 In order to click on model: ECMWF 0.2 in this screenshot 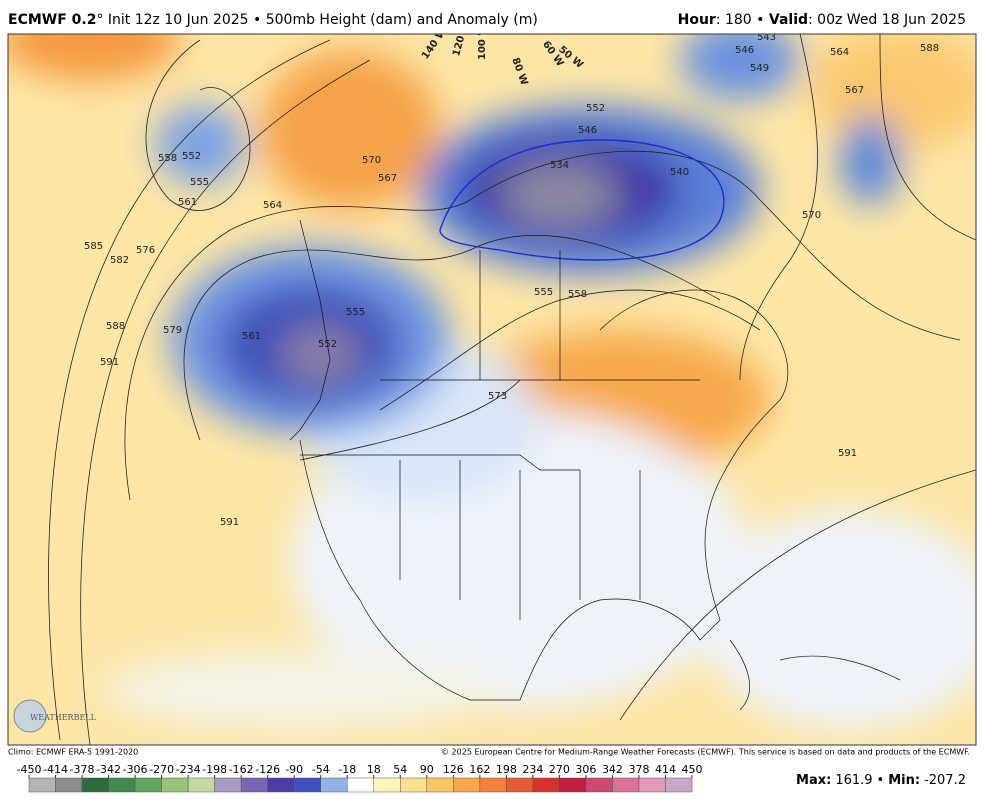, I will do `click(52, 20)`.